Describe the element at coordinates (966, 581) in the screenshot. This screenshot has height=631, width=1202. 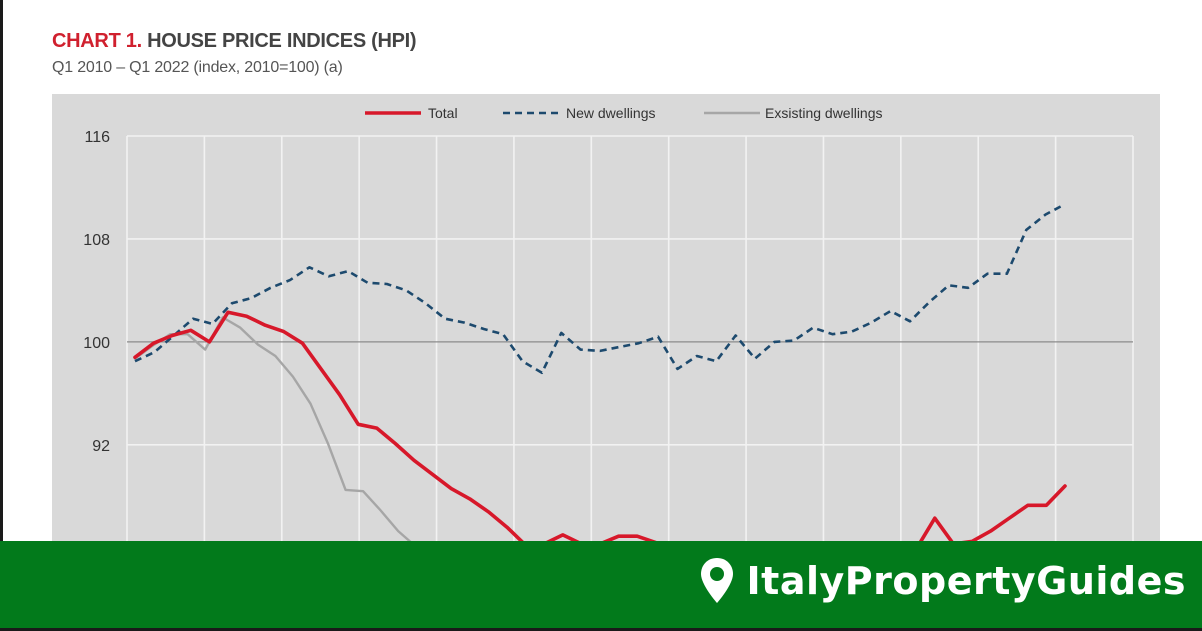
I see `brand-name: ItalyPropertyGuides` at that location.